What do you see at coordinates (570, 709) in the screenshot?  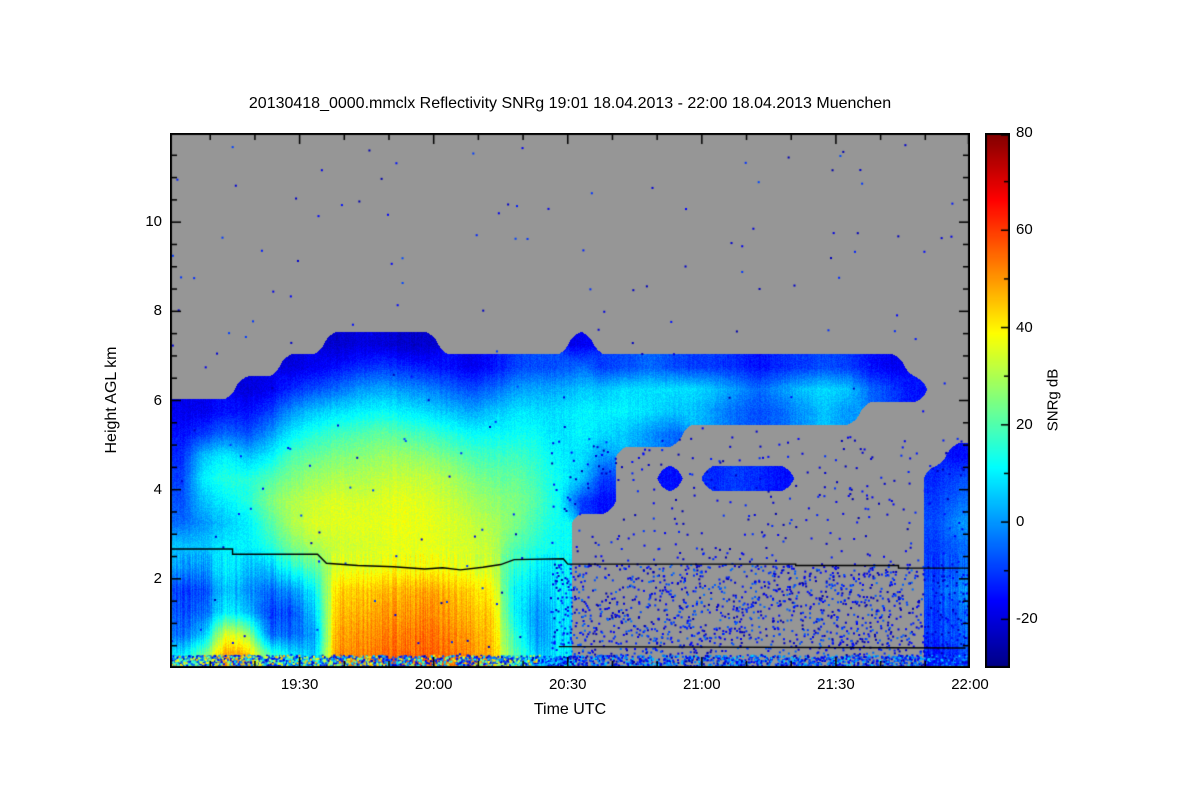 I see `x-axis-label: Time UTC` at bounding box center [570, 709].